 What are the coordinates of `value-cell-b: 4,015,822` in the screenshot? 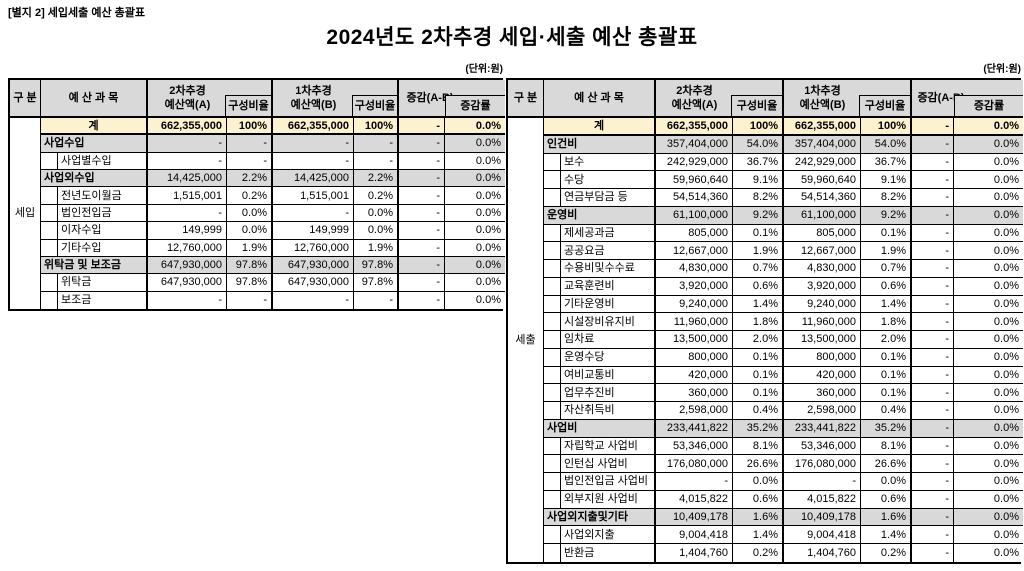 It's located at (822, 499).